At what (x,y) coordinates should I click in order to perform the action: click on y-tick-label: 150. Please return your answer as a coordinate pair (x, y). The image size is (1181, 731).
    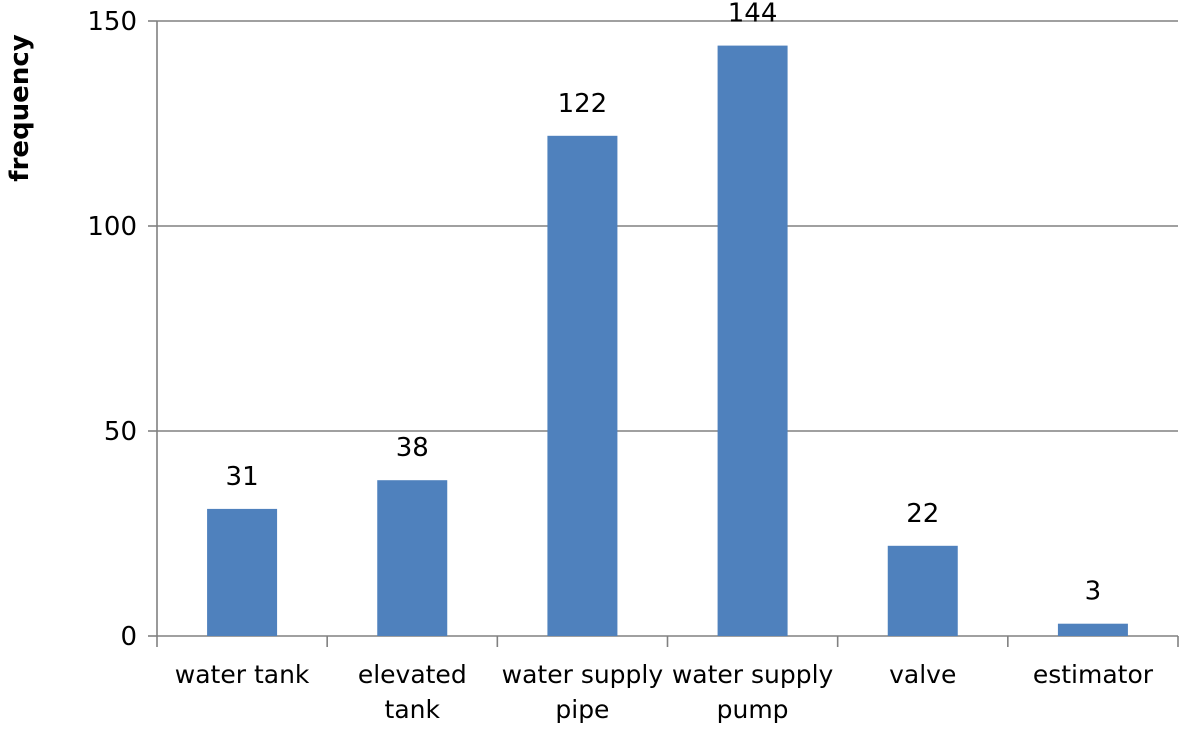
    Looking at the image, I should click on (112, 22).